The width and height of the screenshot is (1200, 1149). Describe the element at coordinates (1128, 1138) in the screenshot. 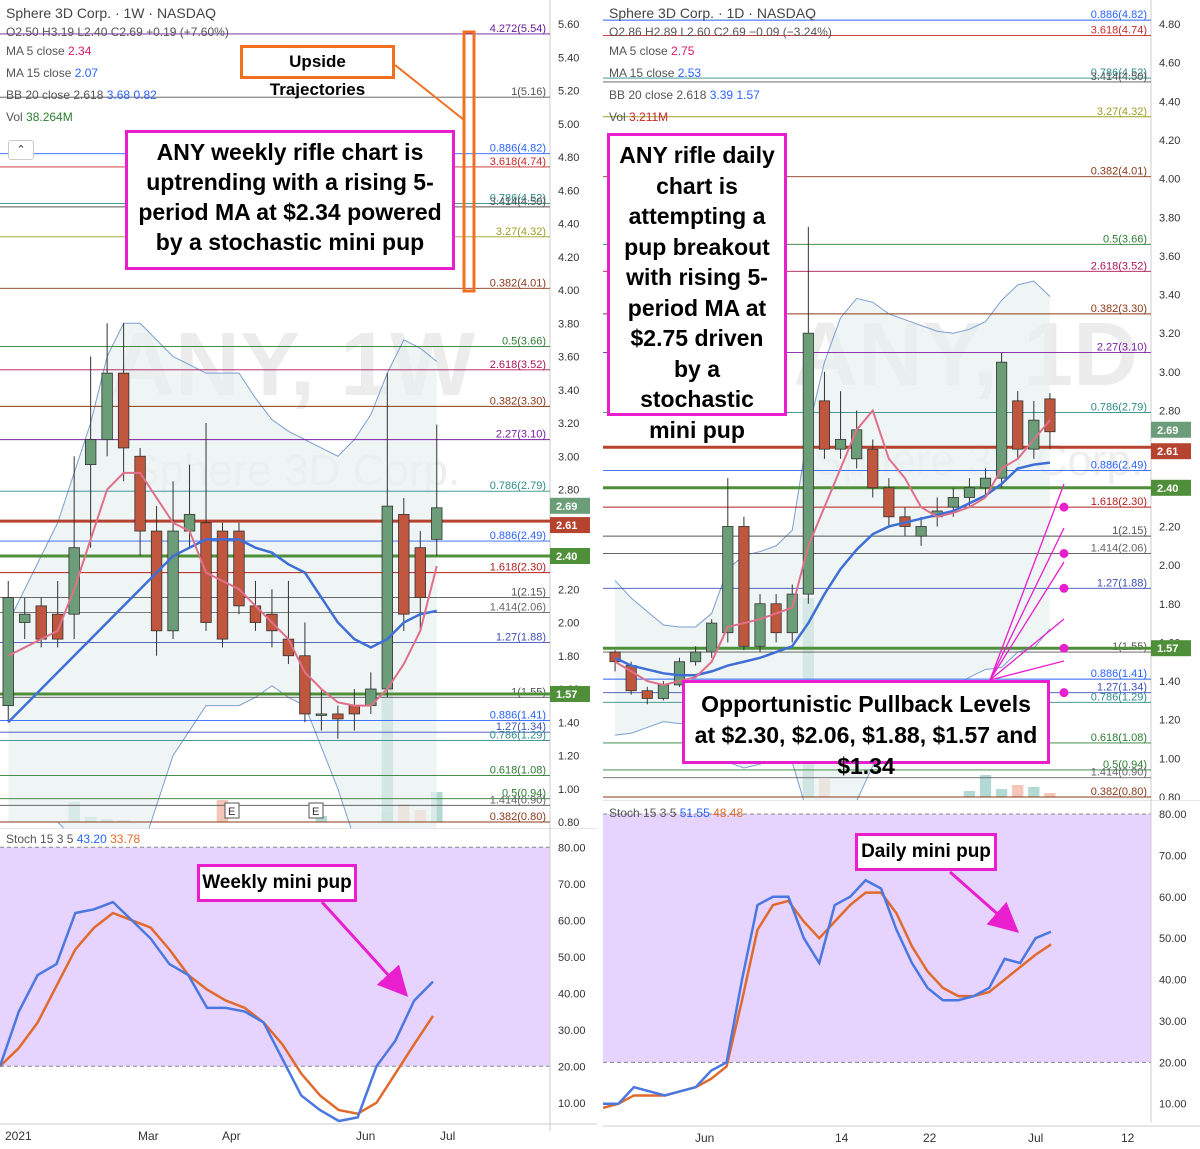

I see `x-axis-tick: 12` at that location.